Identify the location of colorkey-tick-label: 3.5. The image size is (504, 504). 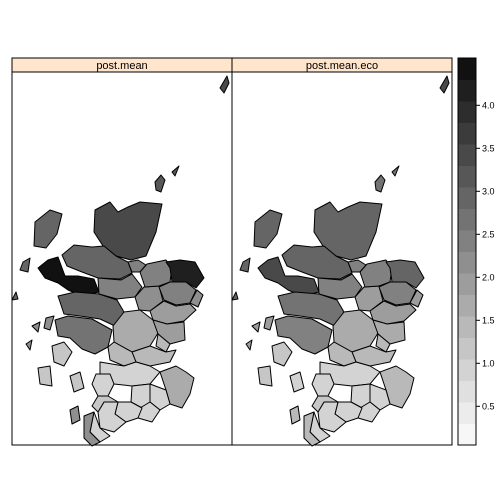
(488, 148).